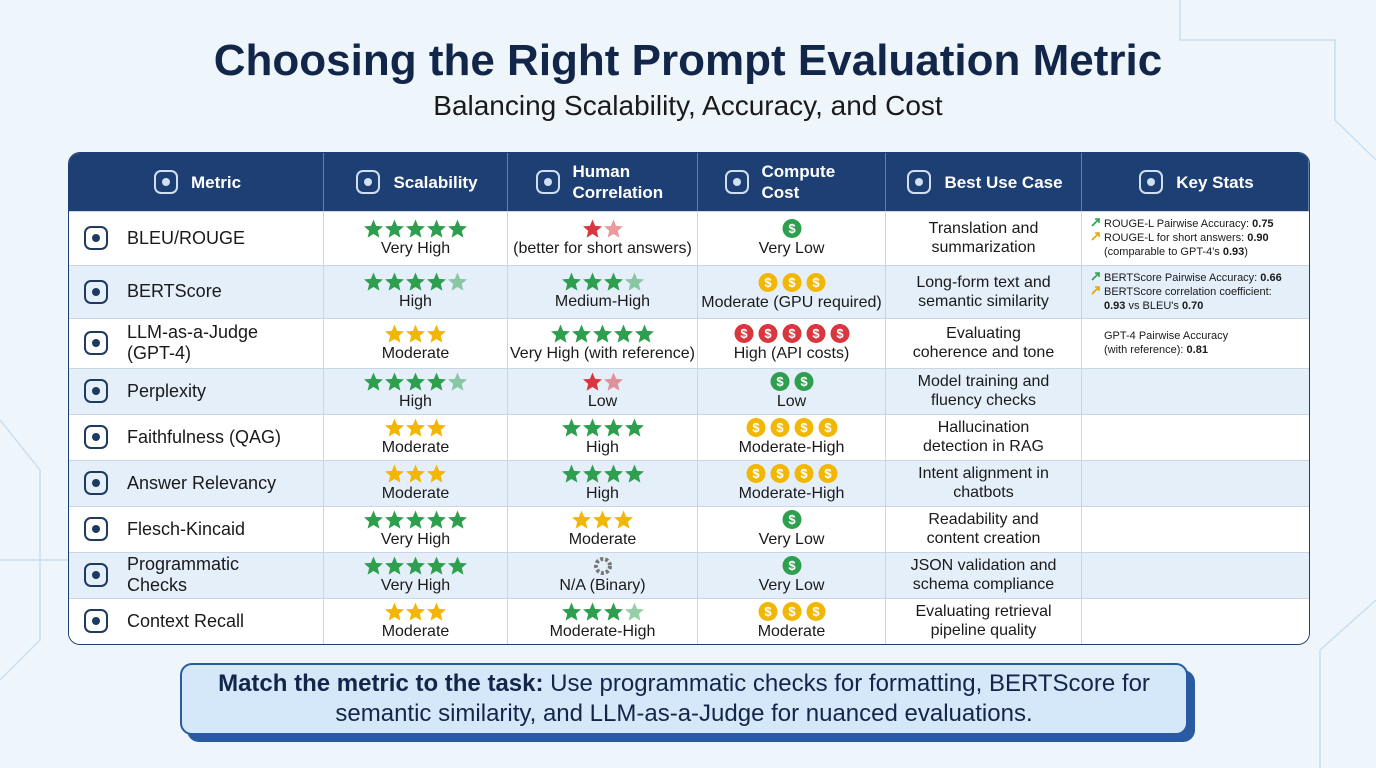 The height and width of the screenshot is (768, 1376). Describe the element at coordinates (1195, 621) in the screenshot. I see `cell` at that location.